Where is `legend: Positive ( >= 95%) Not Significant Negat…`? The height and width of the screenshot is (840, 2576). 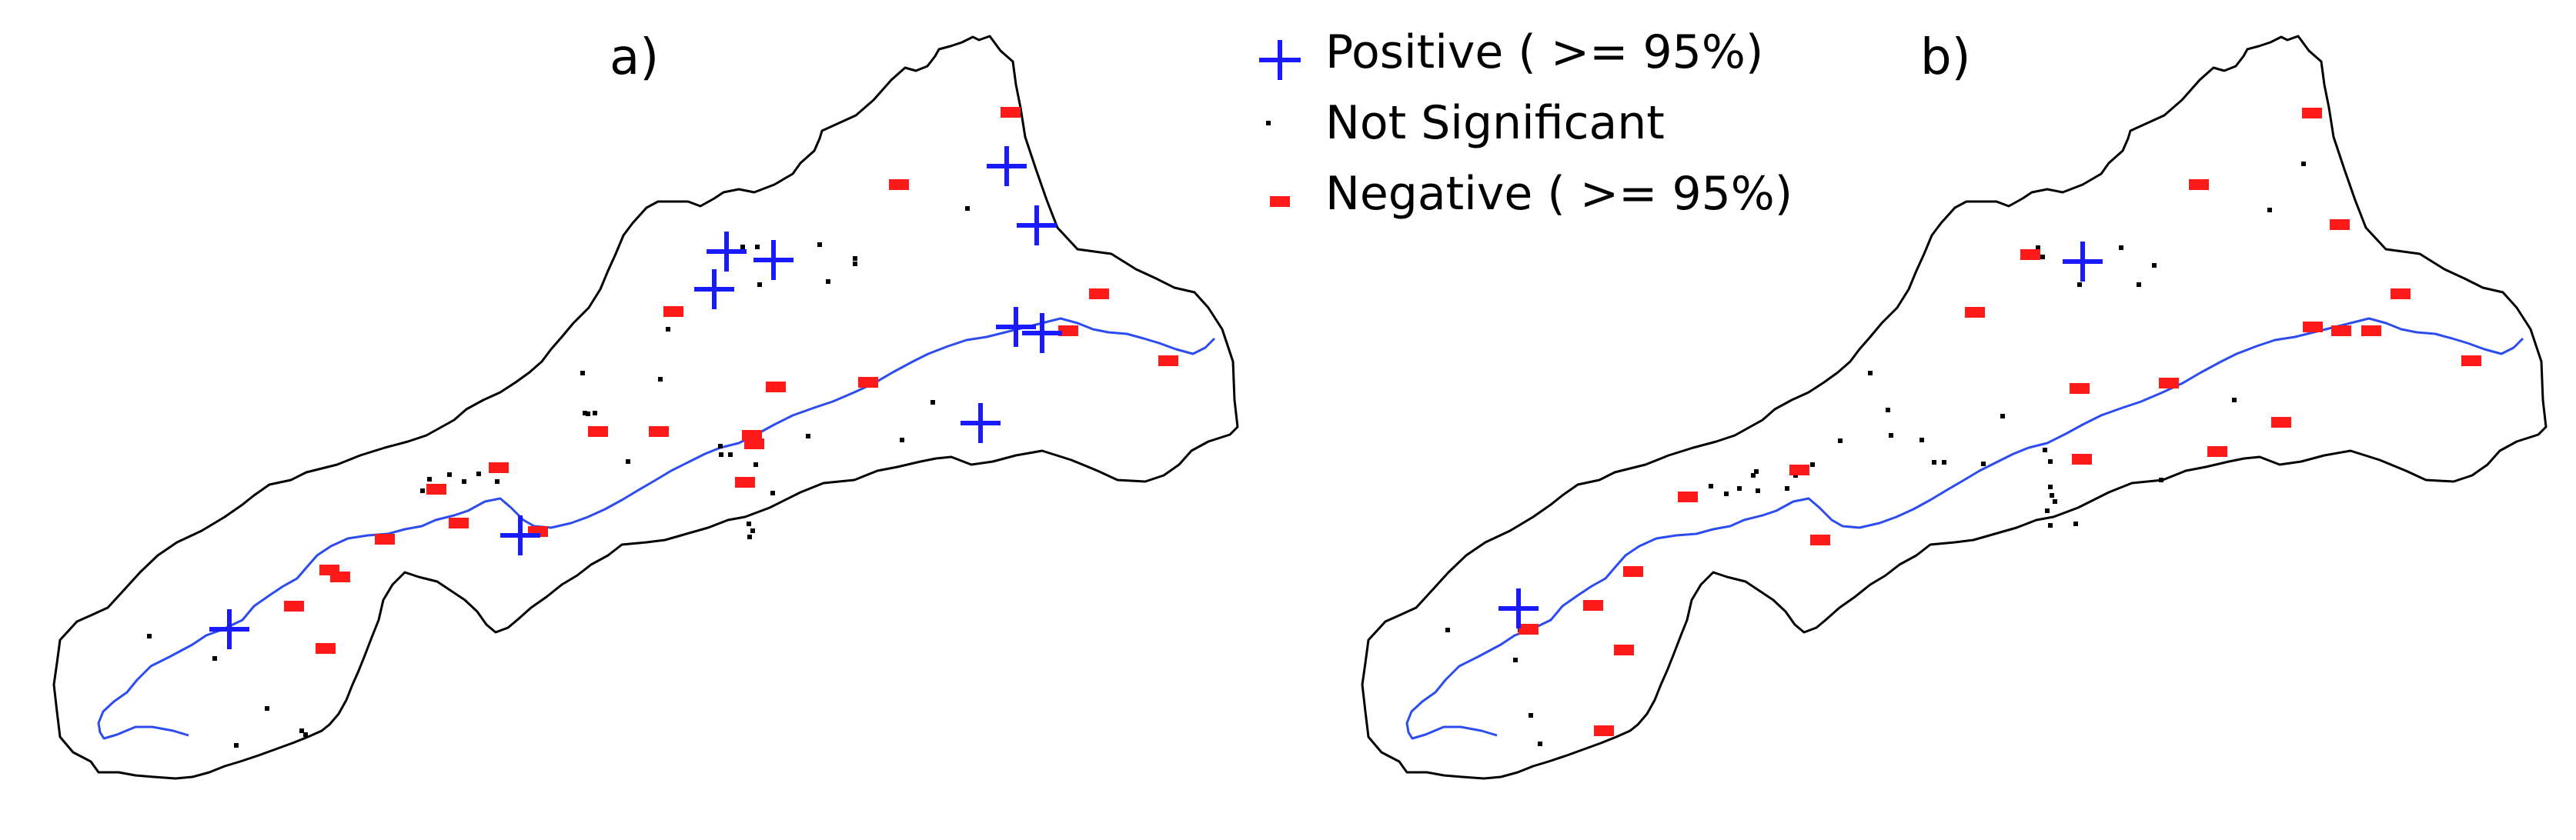
legend: Positive ( >= 95%) Not Significant Negat… is located at coordinates (1526, 123).